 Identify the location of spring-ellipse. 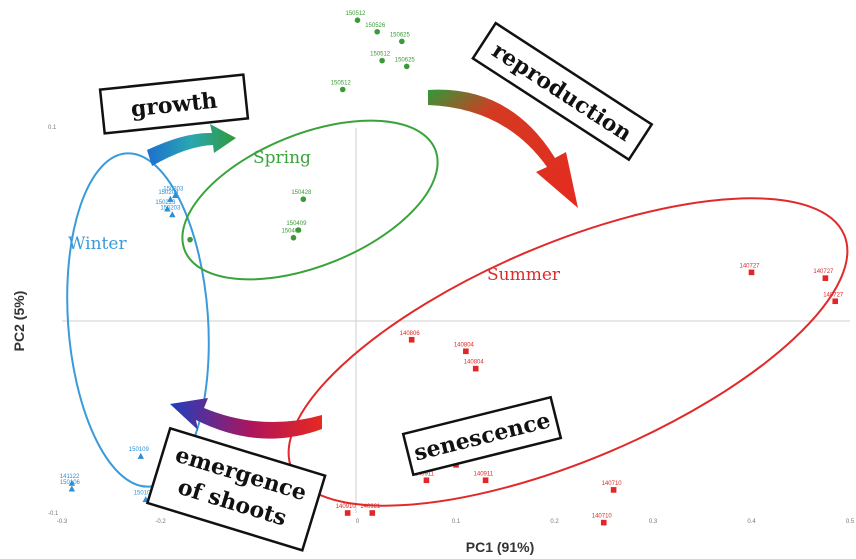
(310, 200).